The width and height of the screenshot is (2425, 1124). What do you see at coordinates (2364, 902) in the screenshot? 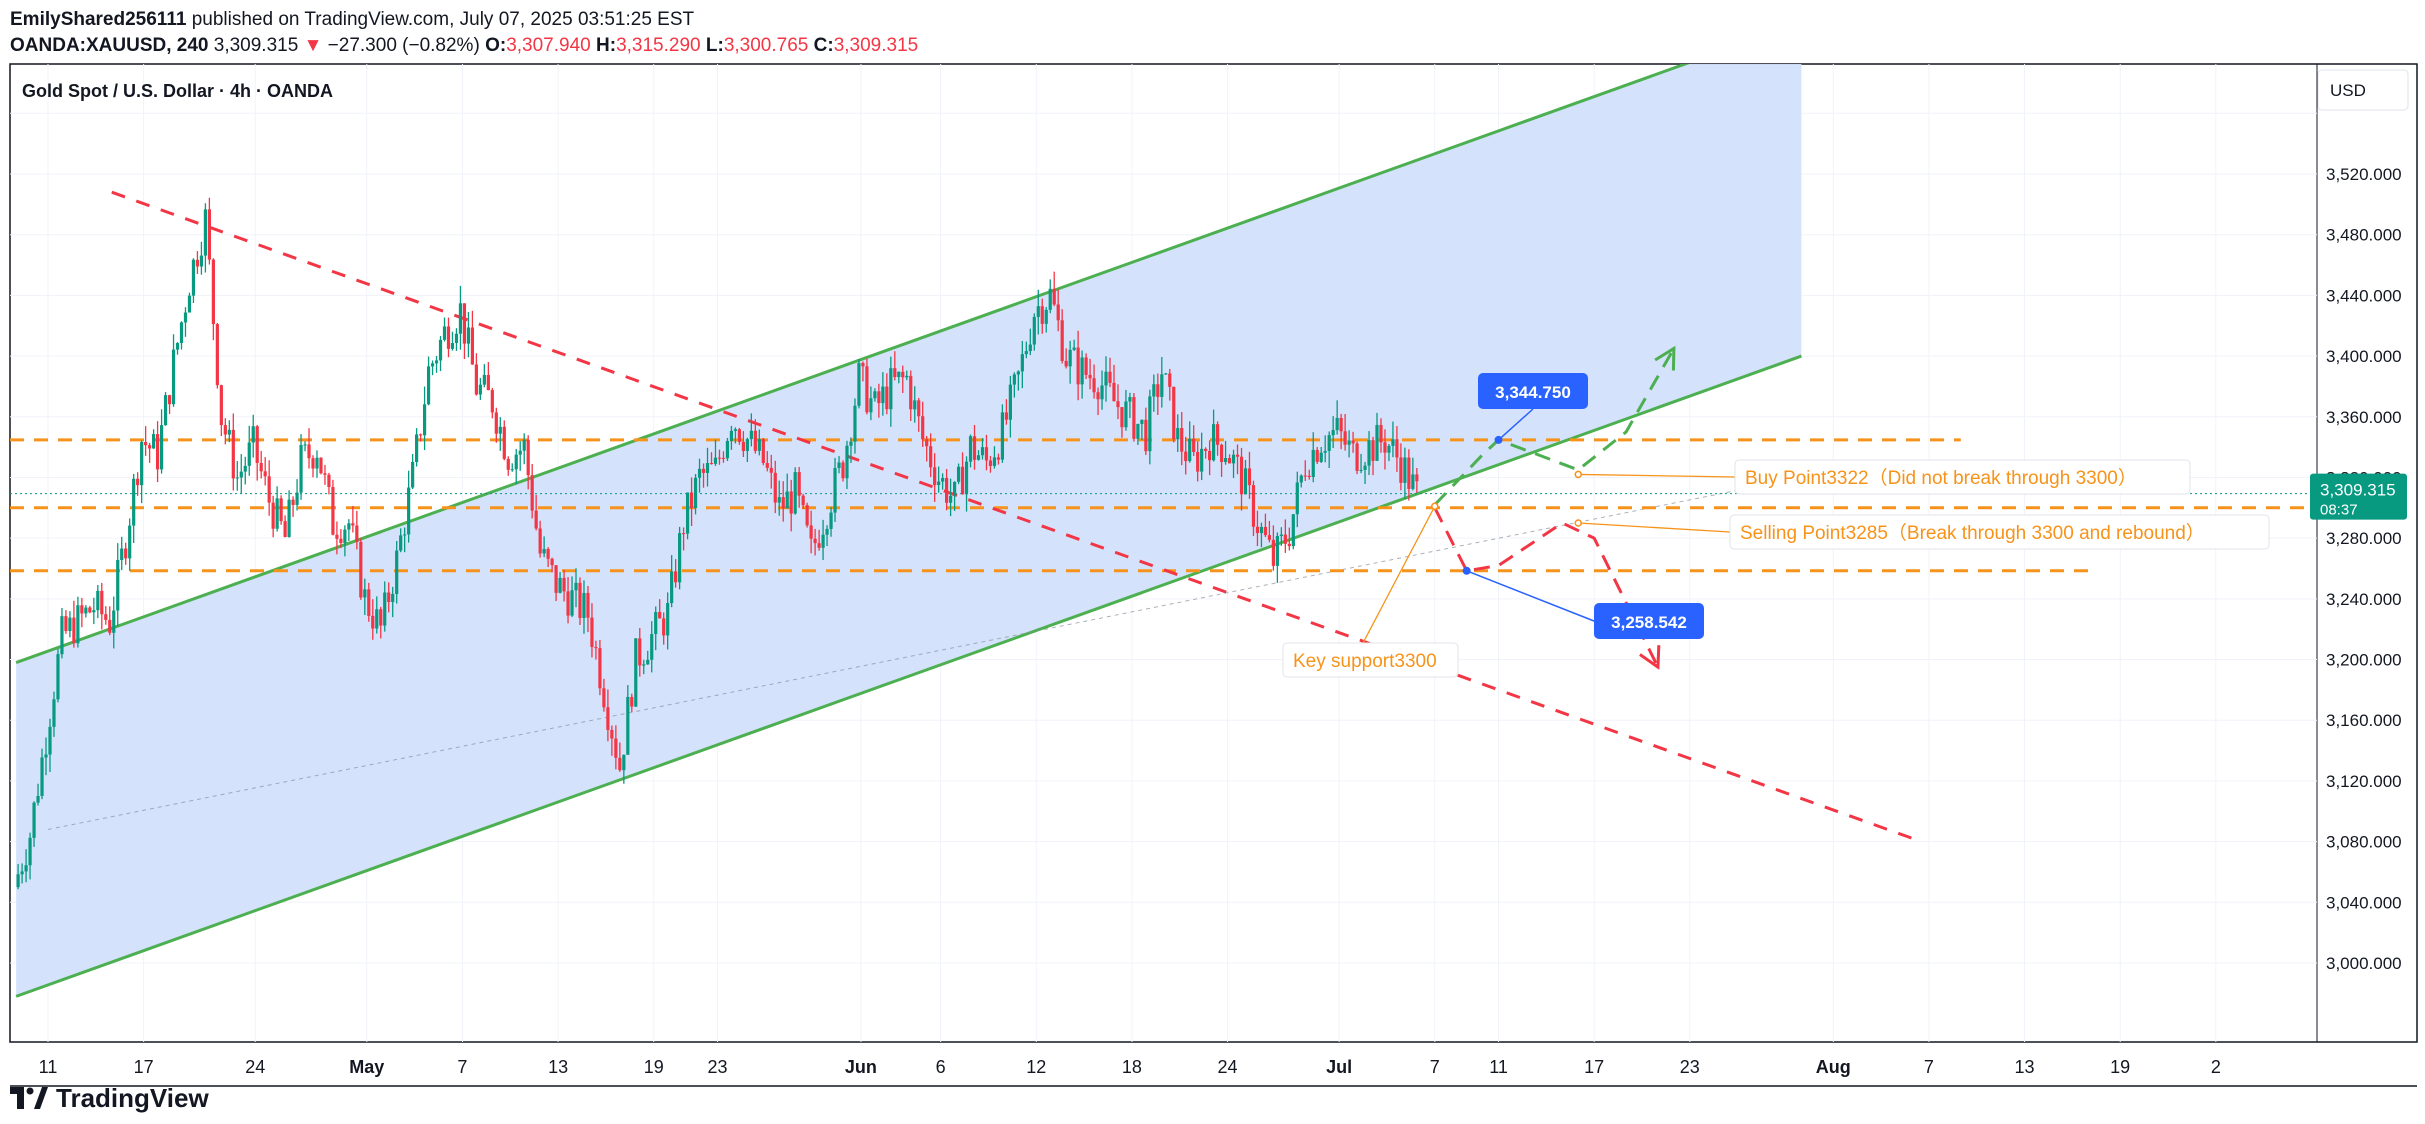
I see `price-tick-label: 3,040.000` at bounding box center [2364, 902].